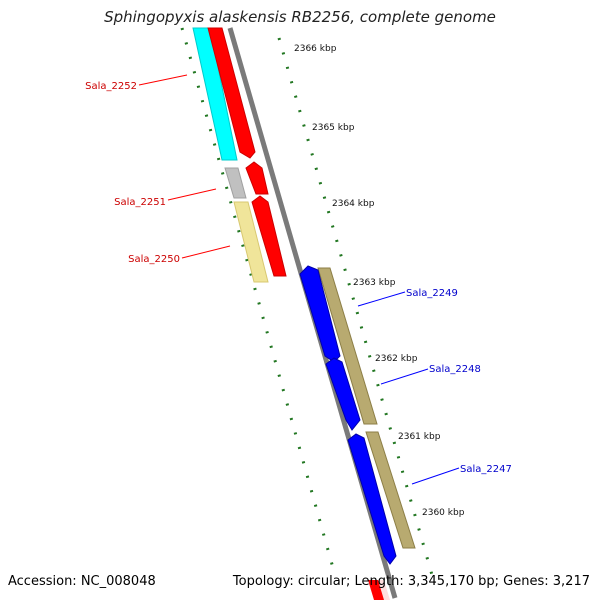 Image resolution: width=600 pixels, height=600 pixels. Describe the element at coordinates (333, 128) in the screenshot. I see `ruler-label: 2365 kbp` at that location.